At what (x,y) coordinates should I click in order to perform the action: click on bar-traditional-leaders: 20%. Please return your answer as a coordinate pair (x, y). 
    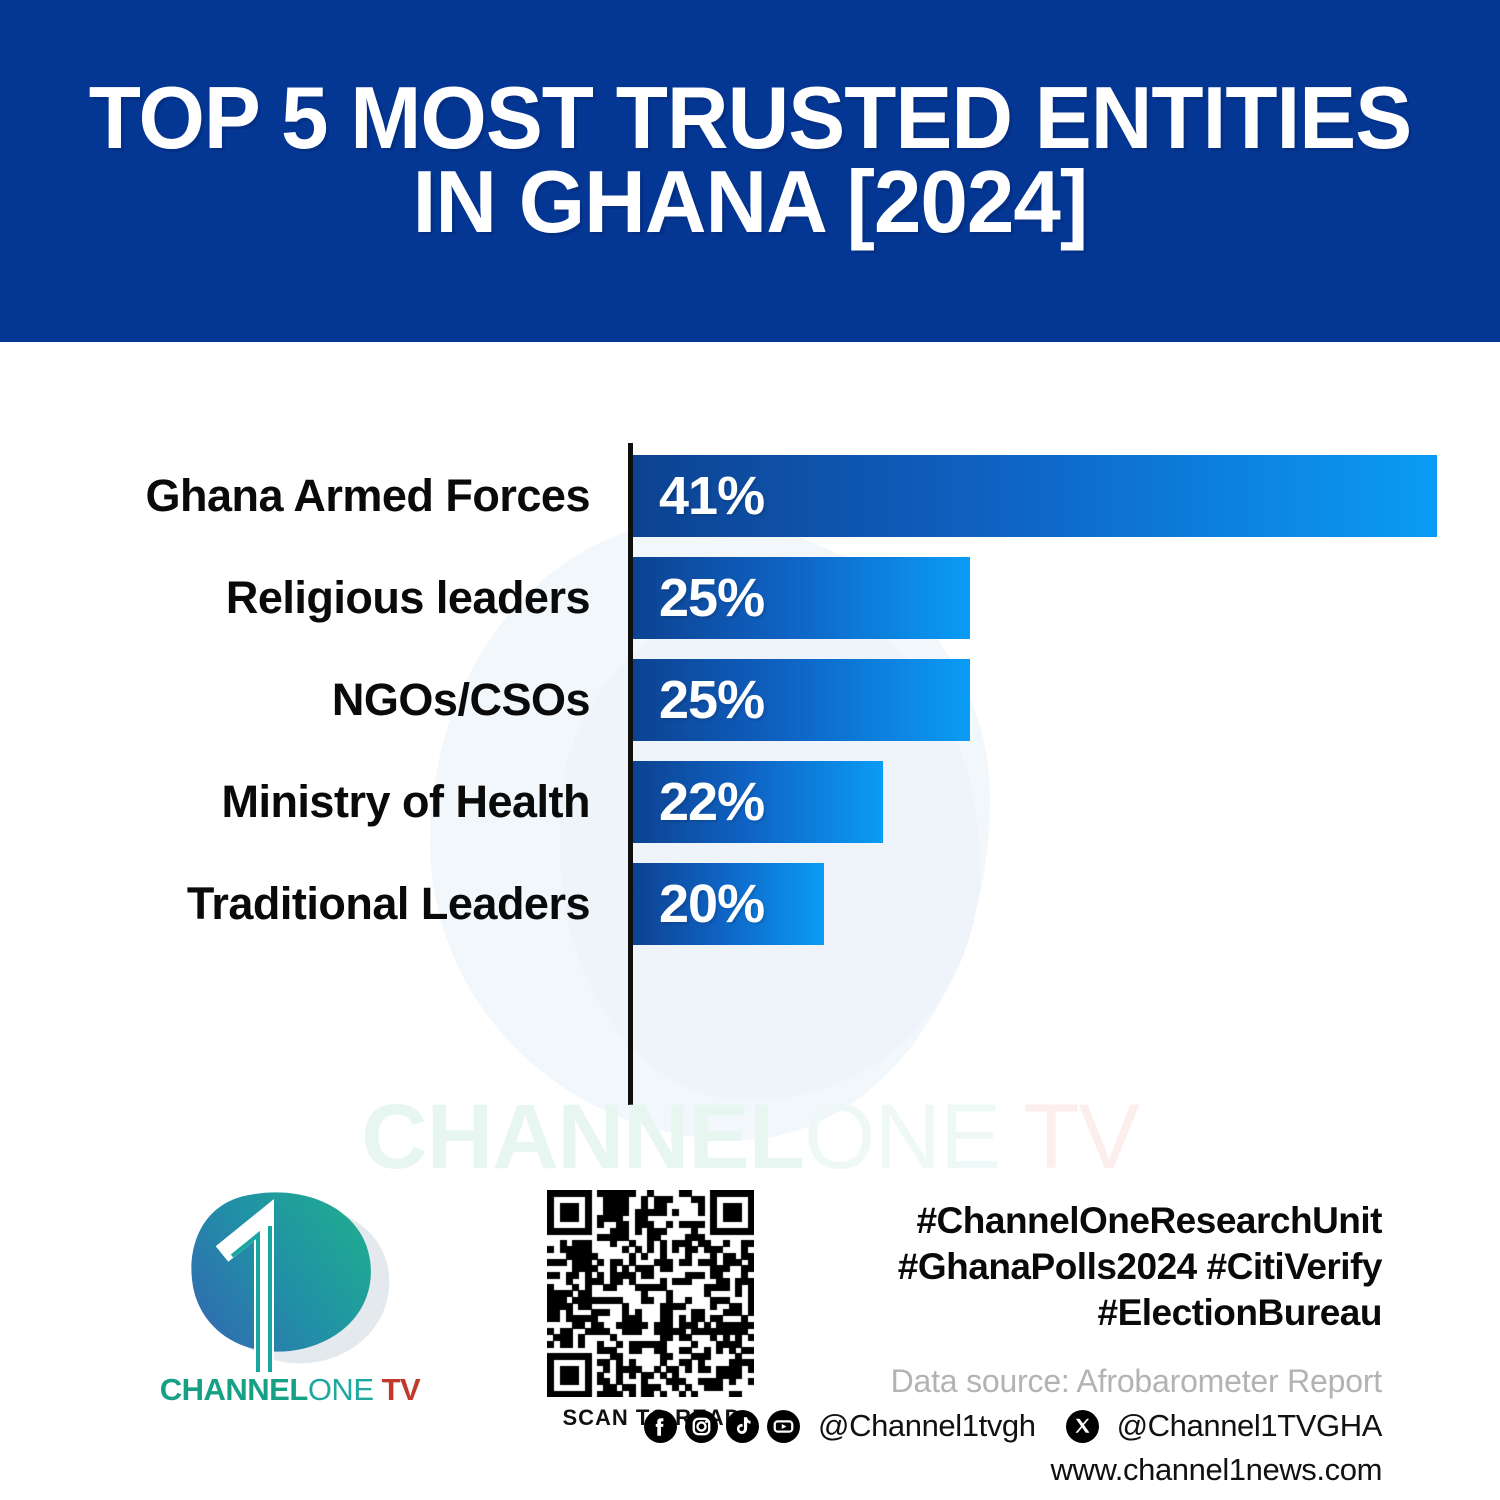
    Looking at the image, I should click on (728, 904).